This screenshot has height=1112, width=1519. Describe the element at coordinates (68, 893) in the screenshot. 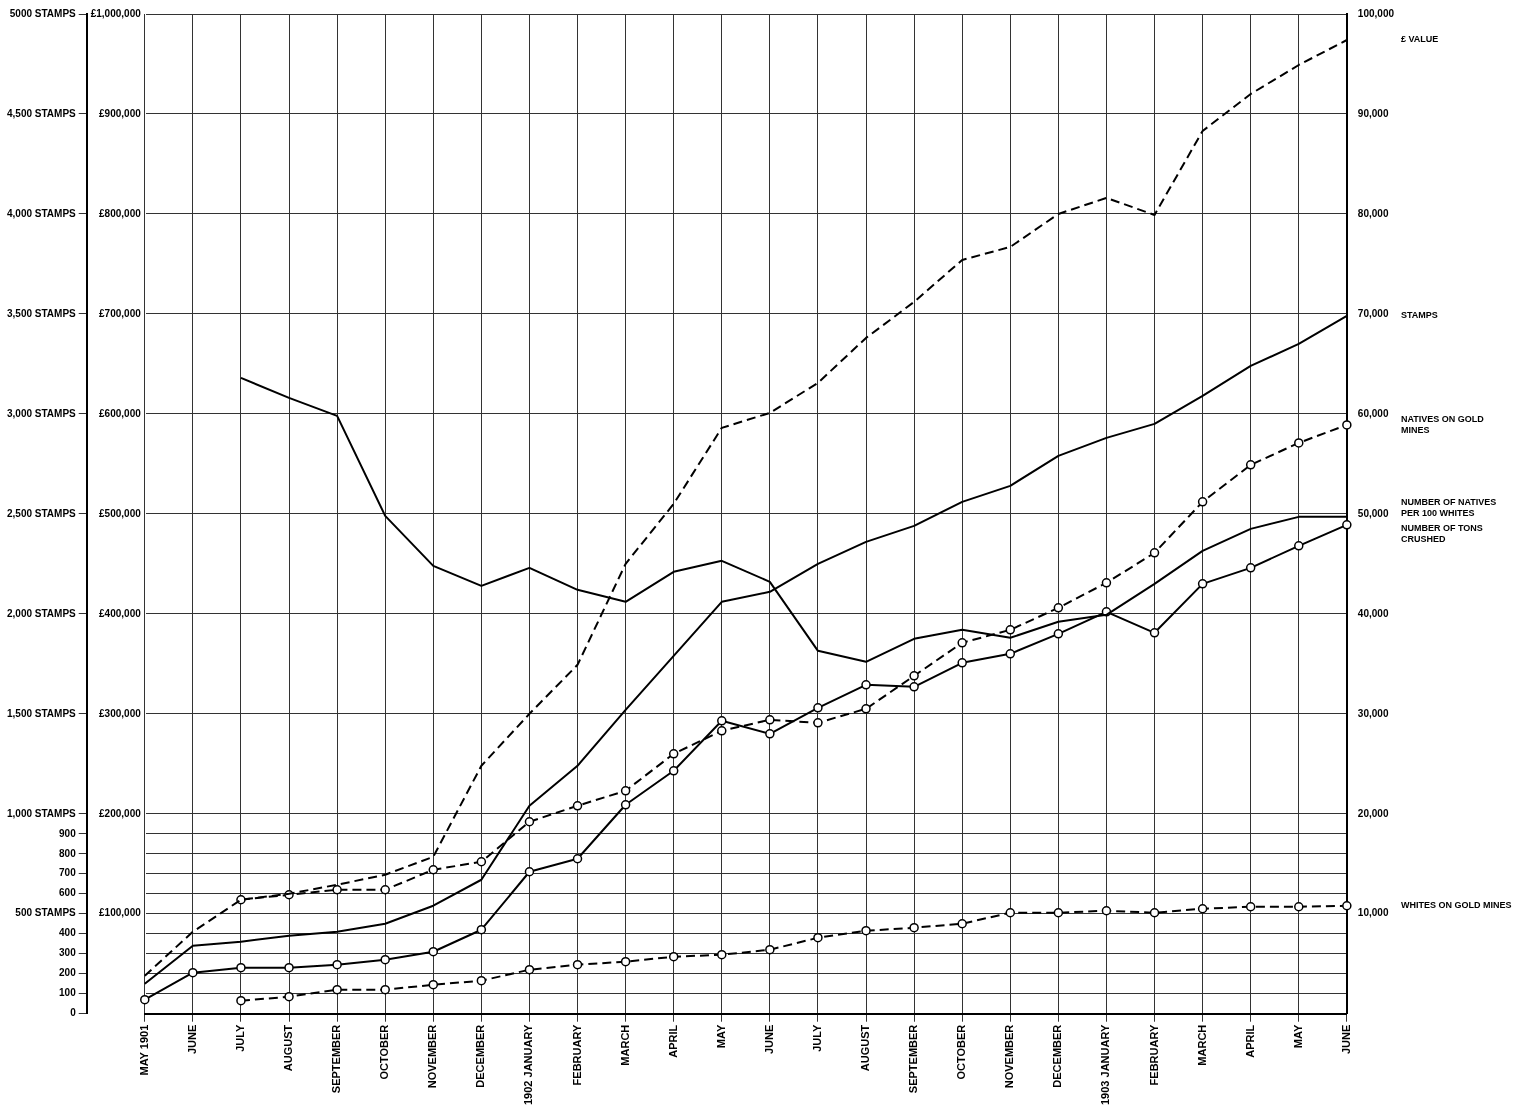

I see `y-tick-label: 600` at that location.